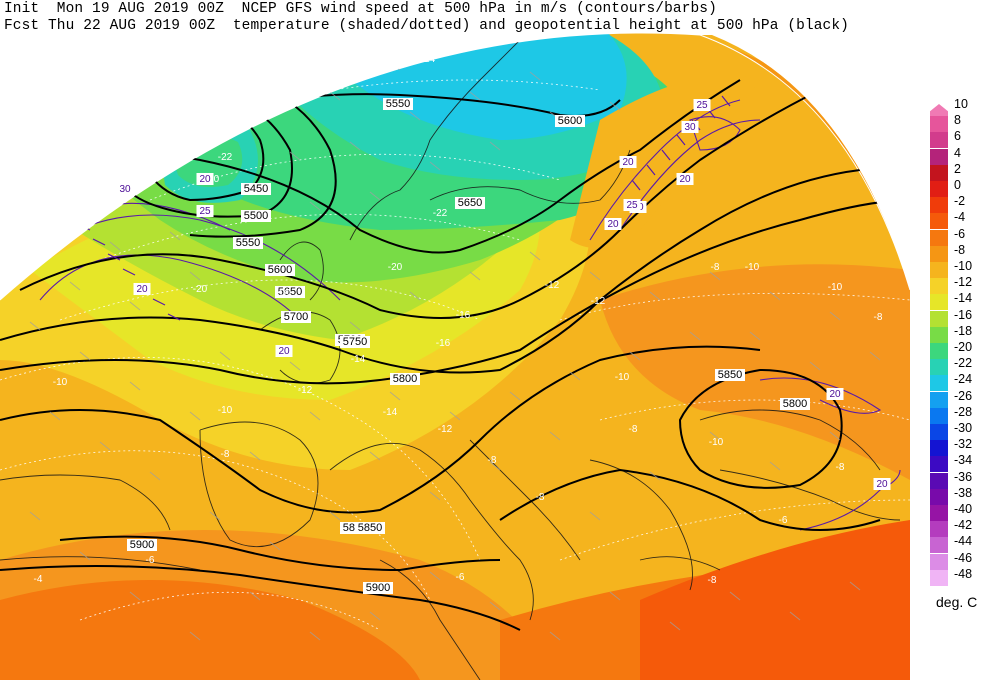  Describe the element at coordinates (957, 602) in the screenshot. I see `colorbar-units: deg. C` at that location.